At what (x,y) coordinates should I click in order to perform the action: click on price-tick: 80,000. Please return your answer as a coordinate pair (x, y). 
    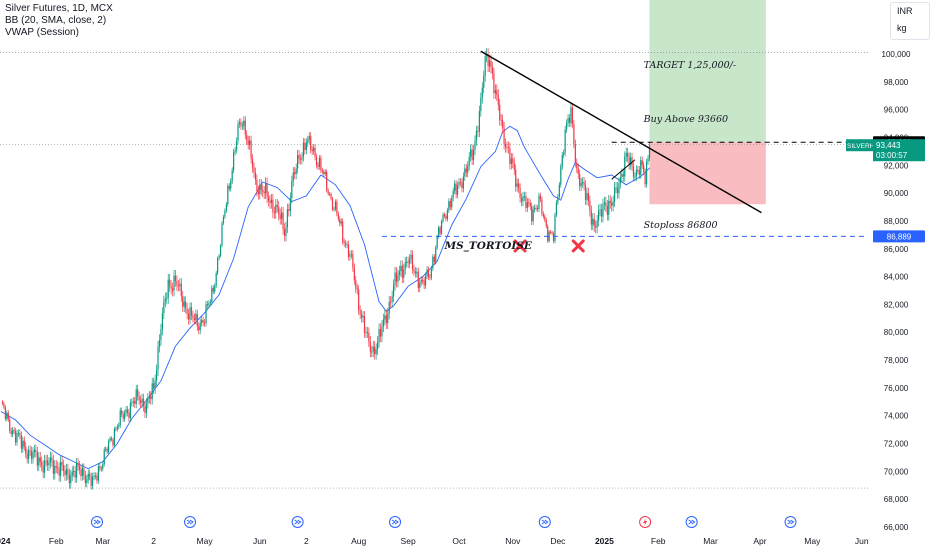
    Looking at the image, I should click on (896, 332).